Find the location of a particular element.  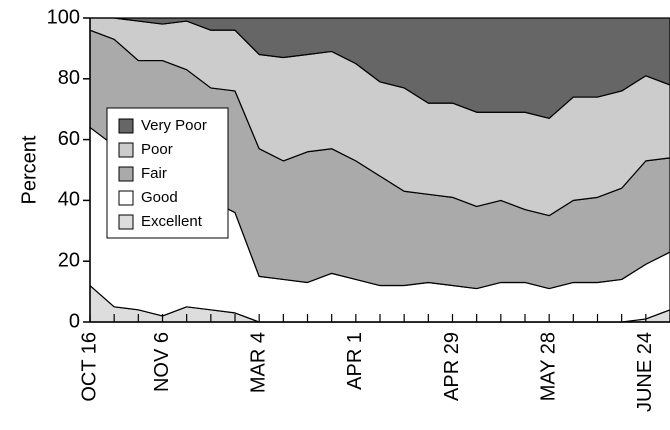

x-tick-label: NOV 6 is located at coordinates (162, 362).